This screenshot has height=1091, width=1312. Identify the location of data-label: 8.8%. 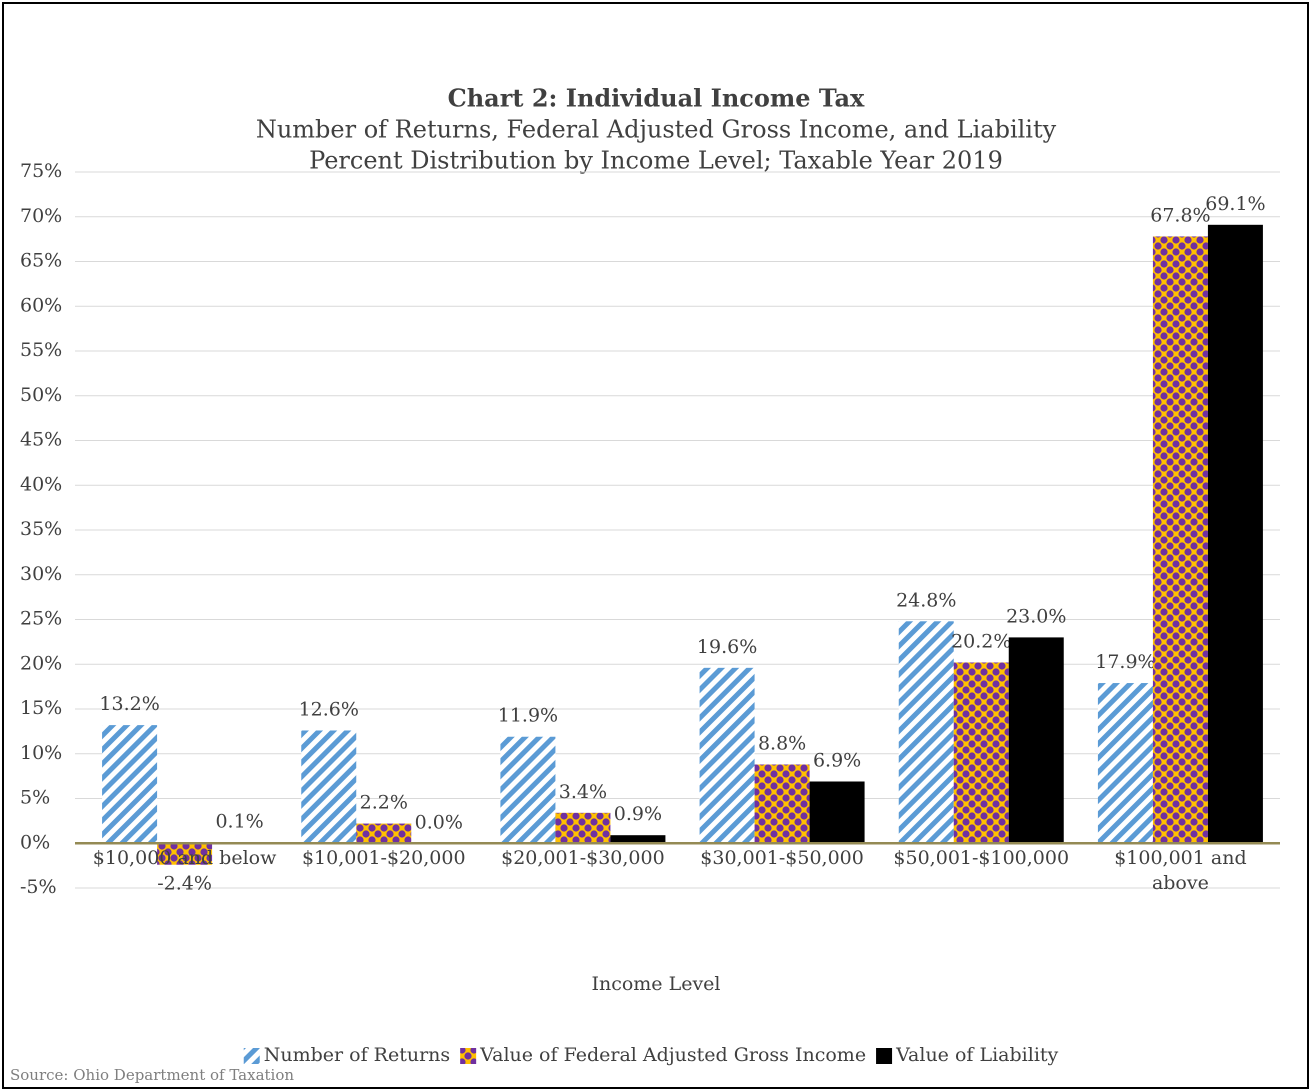
(782, 743).